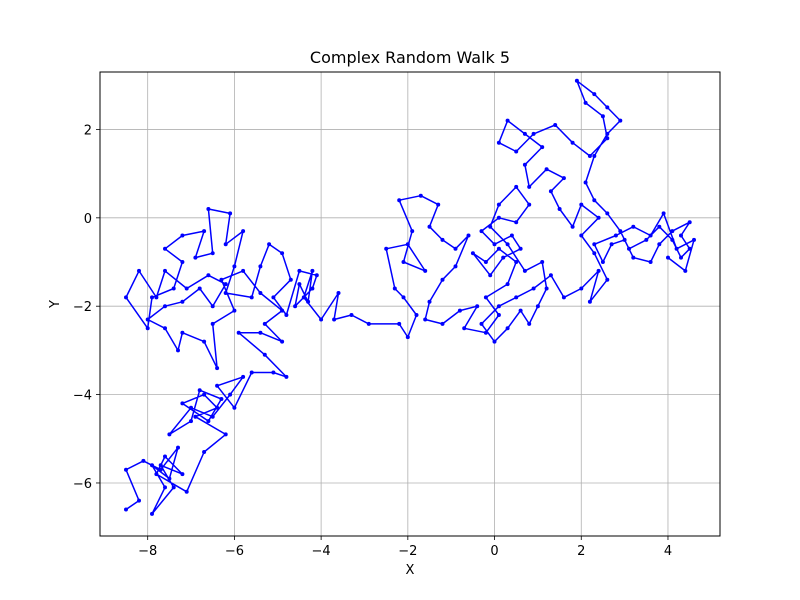 The height and width of the screenshot is (600, 800). Describe the element at coordinates (88, 219) in the screenshot. I see `y-tick-label: 0` at that location.